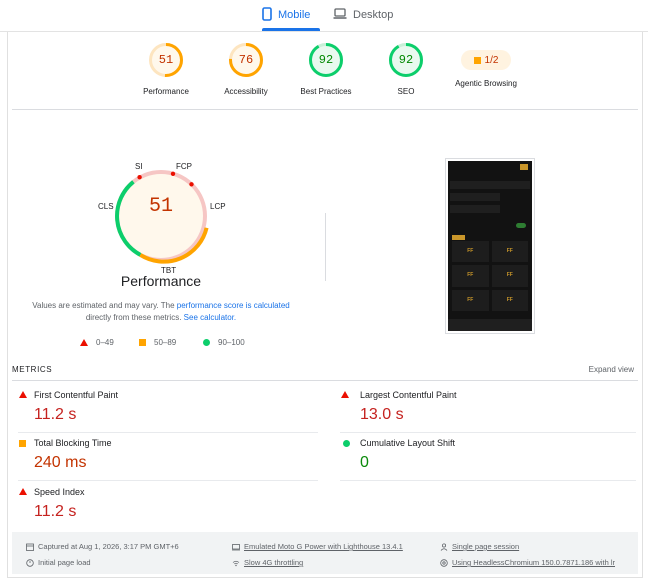  What do you see at coordinates (491, 60) in the screenshot?
I see `agentic-score: 1/2` at bounding box center [491, 60].